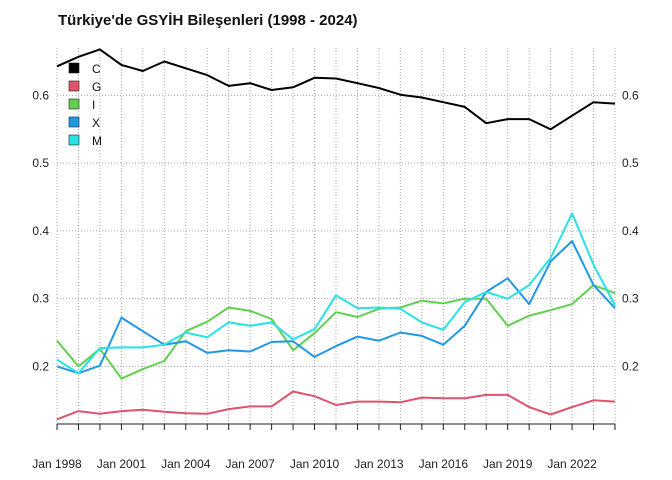 This screenshot has width=672, height=480. What do you see at coordinates (74, 104) in the screenshot?
I see `legend-swatch-i` at bounding box center [74, 104].